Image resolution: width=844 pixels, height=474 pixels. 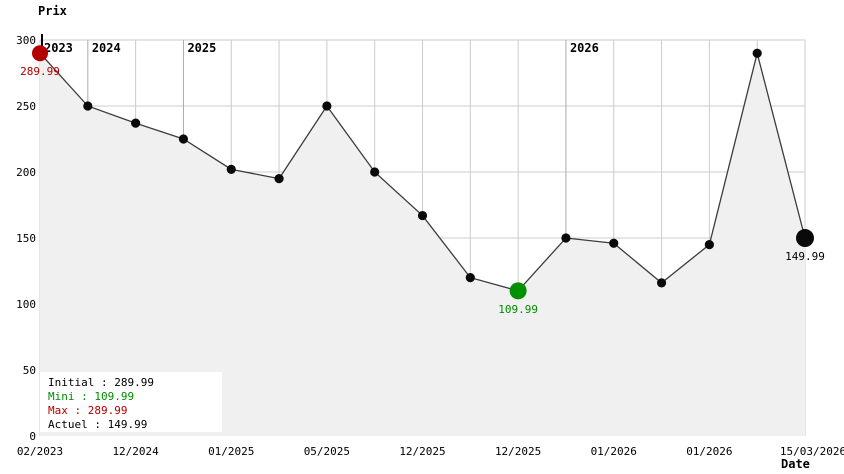 I want to click on x-tick-label: 02/2023, so click(x=40, y=451).